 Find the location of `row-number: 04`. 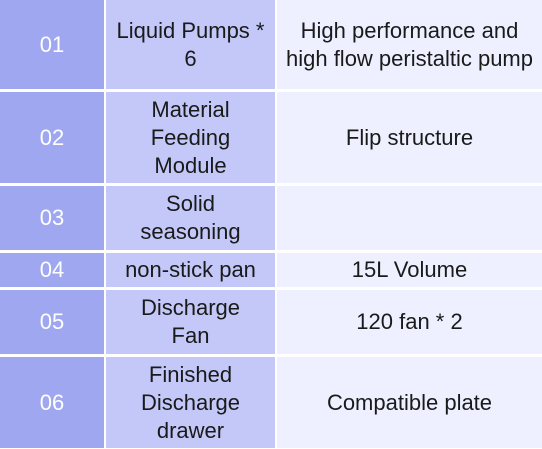

row-number: 04 is located at coordinates (53, 271).